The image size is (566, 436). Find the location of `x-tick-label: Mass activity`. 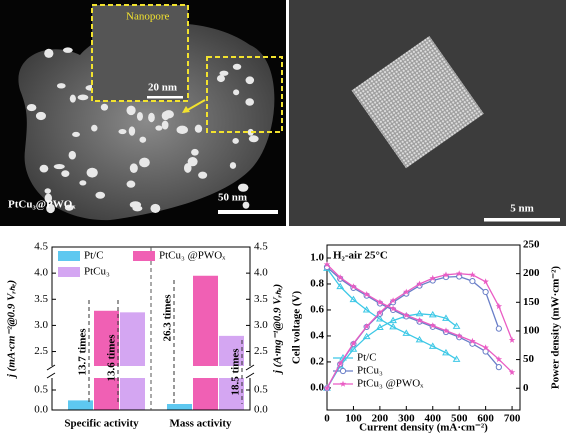

x-tick-label: Mass activity is located at coordinates (200, 424).